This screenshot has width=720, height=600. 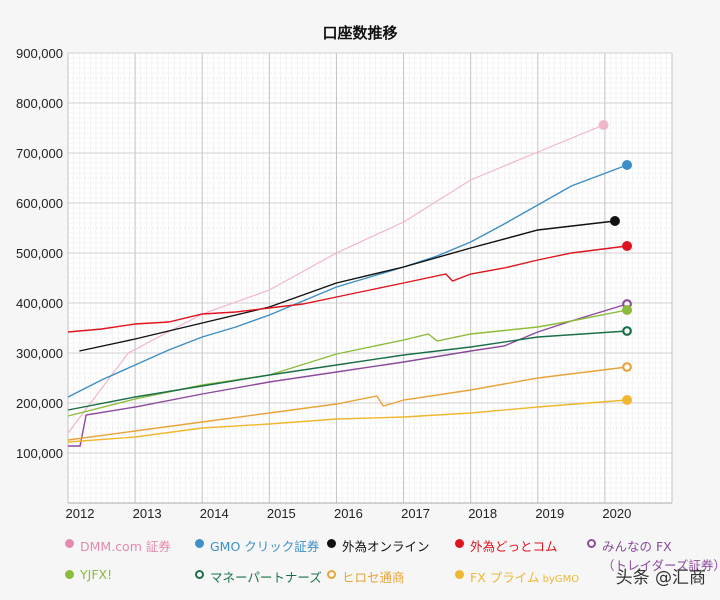 I want to click on legend-label: GMO クリック証券, so click(x=265, y=546).